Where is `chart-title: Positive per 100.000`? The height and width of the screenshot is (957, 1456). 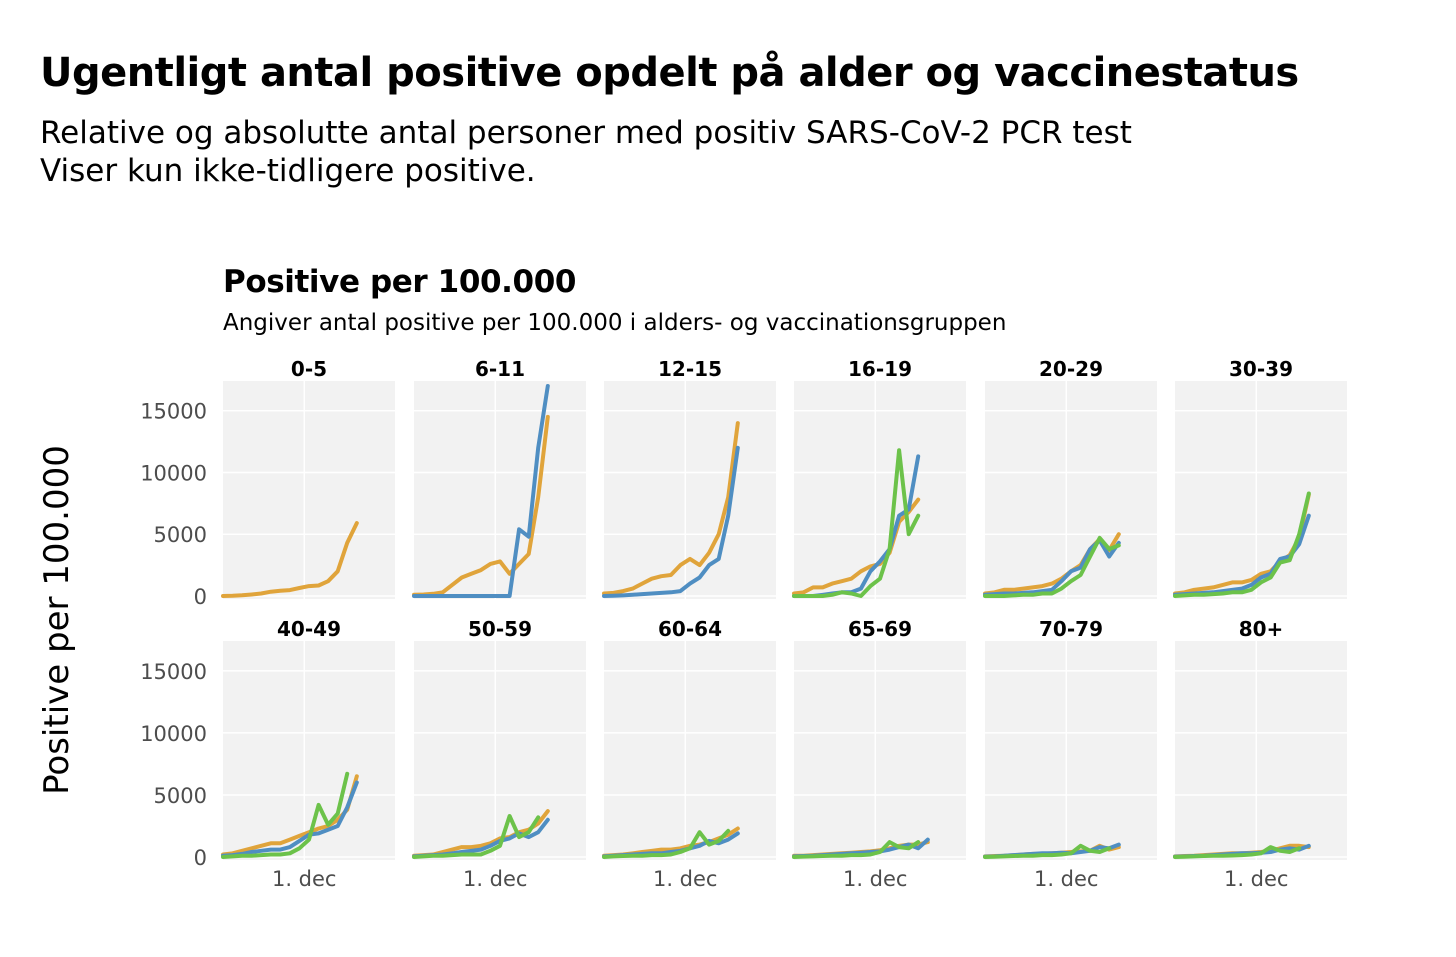 chart-title: Positive per 100.000 is located at coordinates (400, 282).